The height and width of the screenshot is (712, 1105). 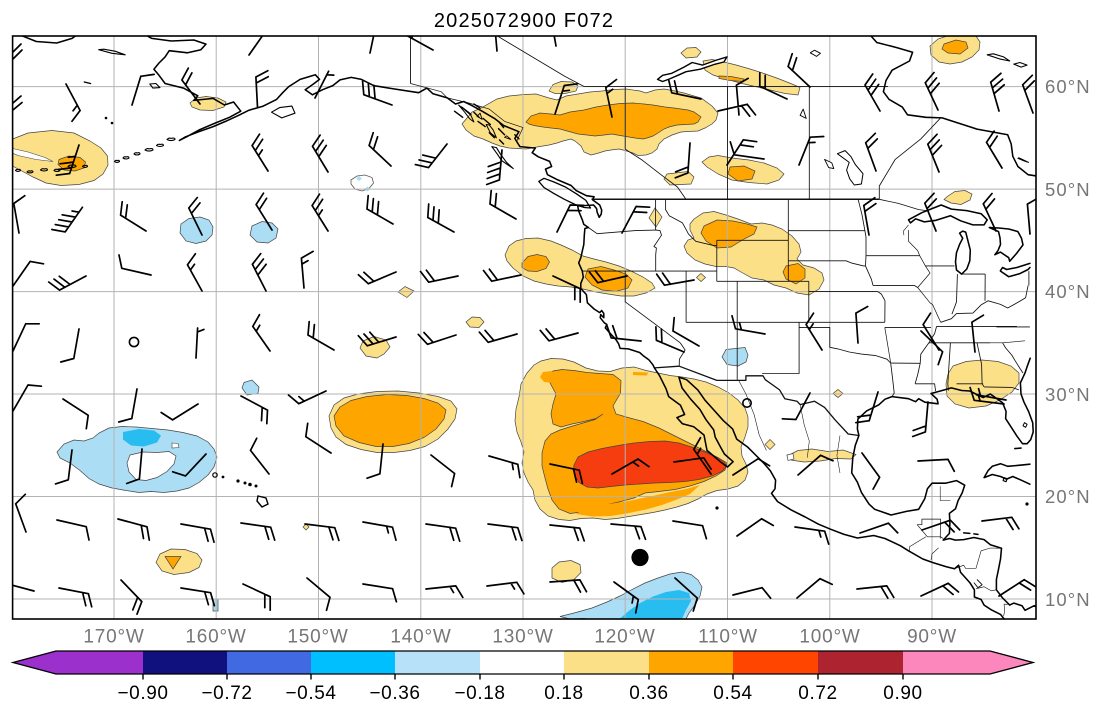 I want to click on svg-text: 50°N, so click(x=1068, y=189).